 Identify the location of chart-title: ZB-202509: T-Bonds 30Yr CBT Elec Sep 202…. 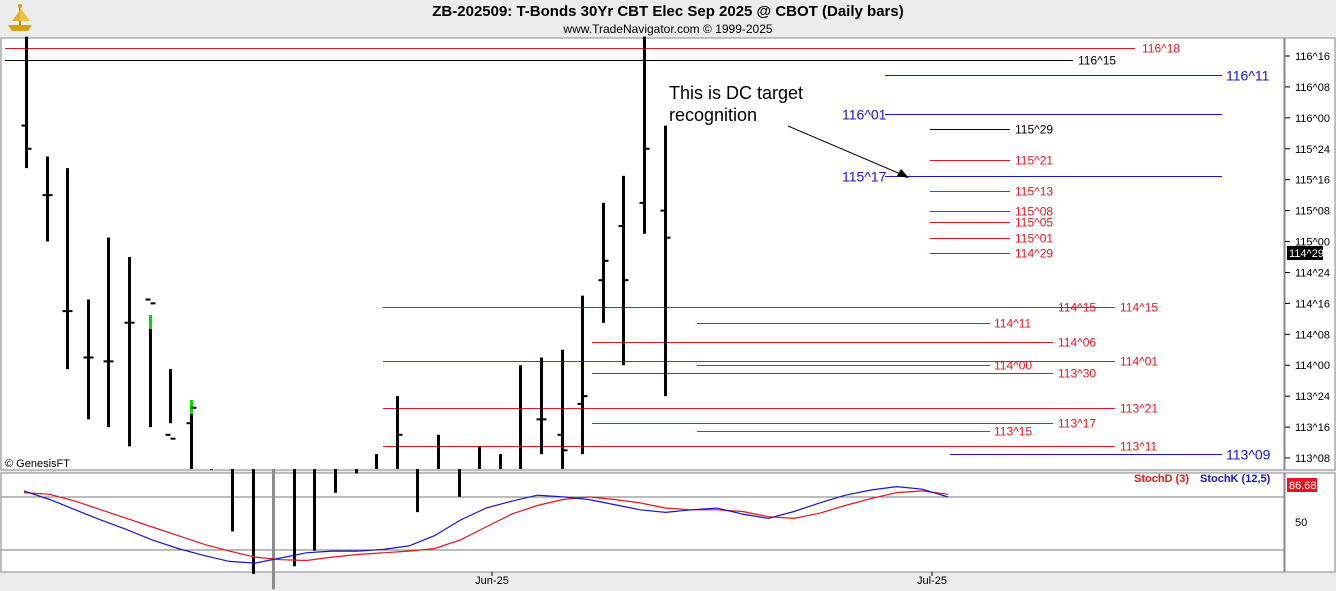
(668, 11).